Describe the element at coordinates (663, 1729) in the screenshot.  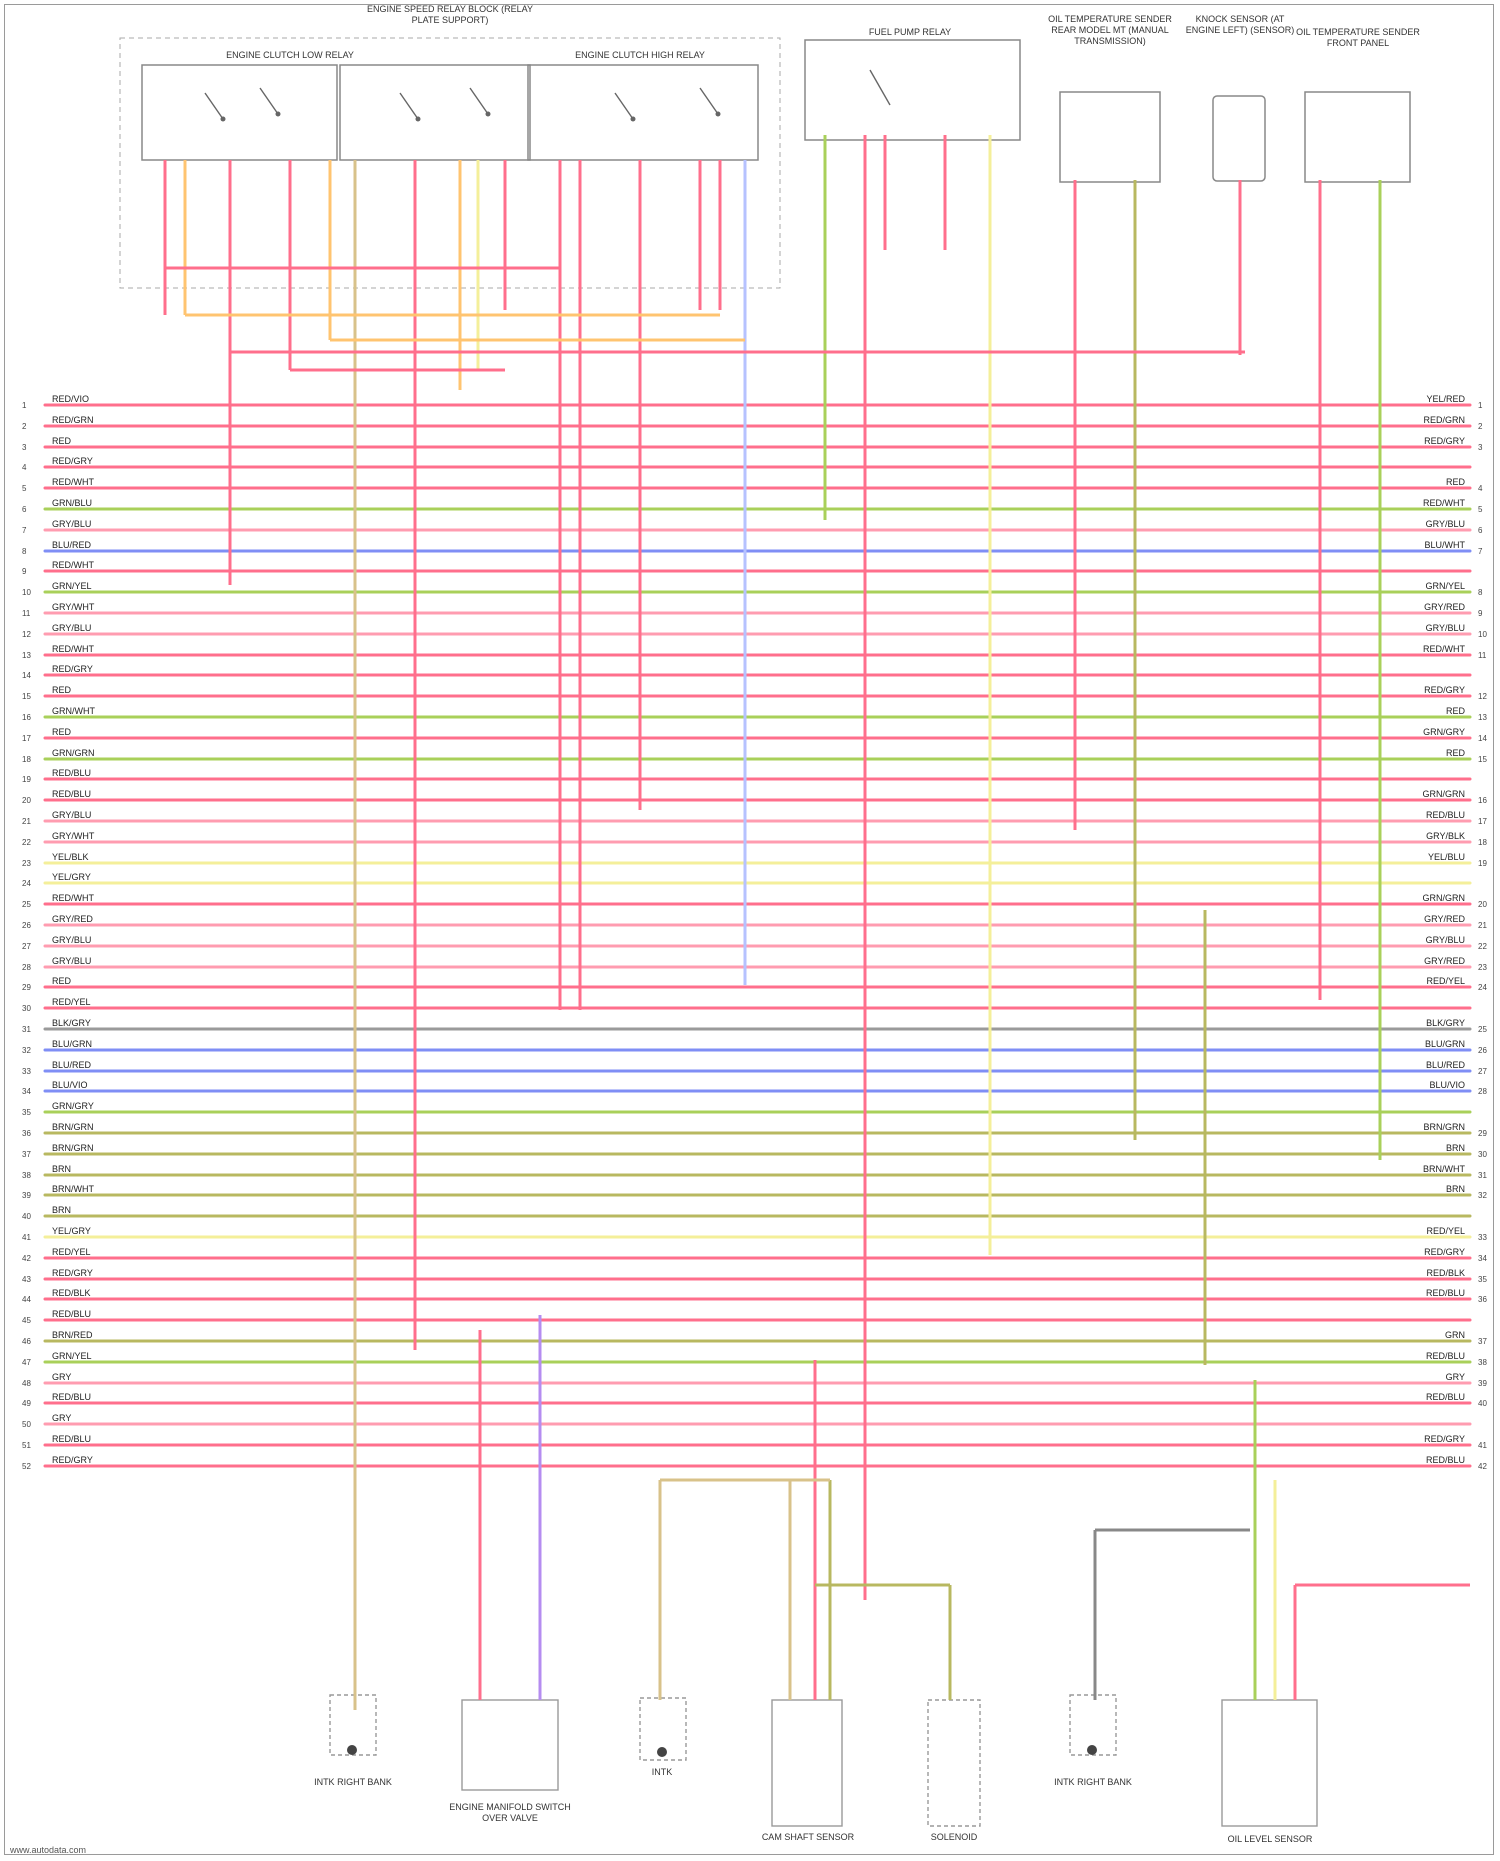
I see `intk-connector` at that location.